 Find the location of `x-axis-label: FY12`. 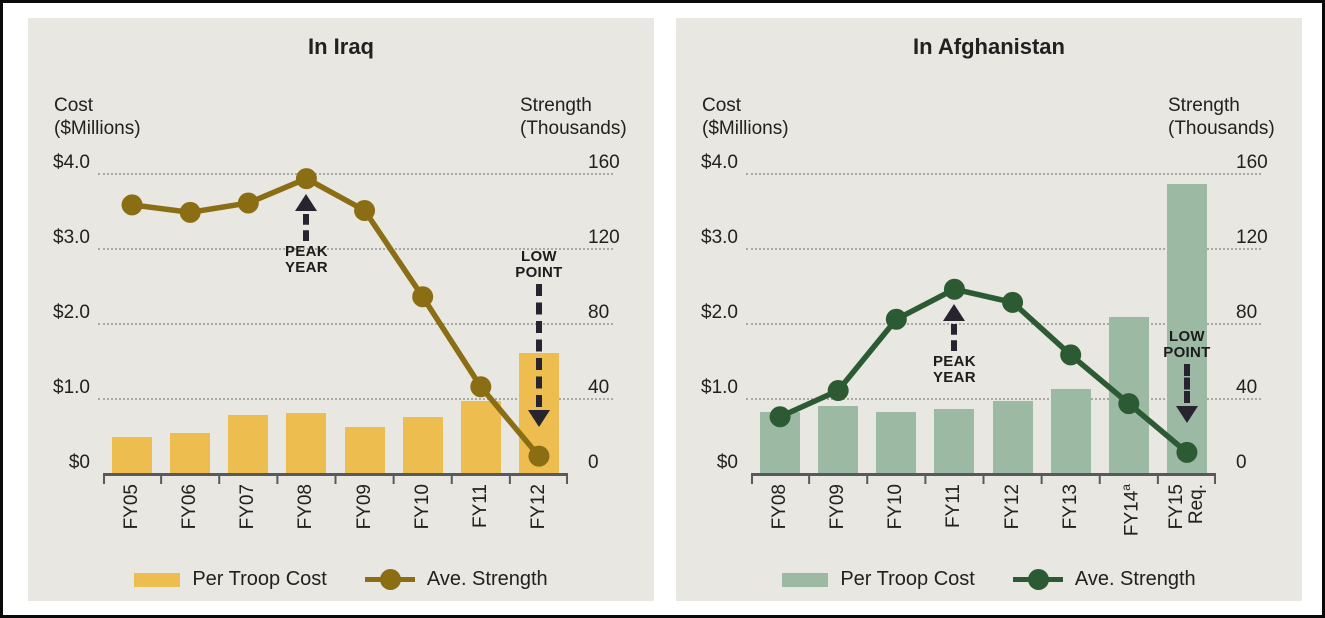

x-axis-label: FY12 is located at coordinates (1012, 507).